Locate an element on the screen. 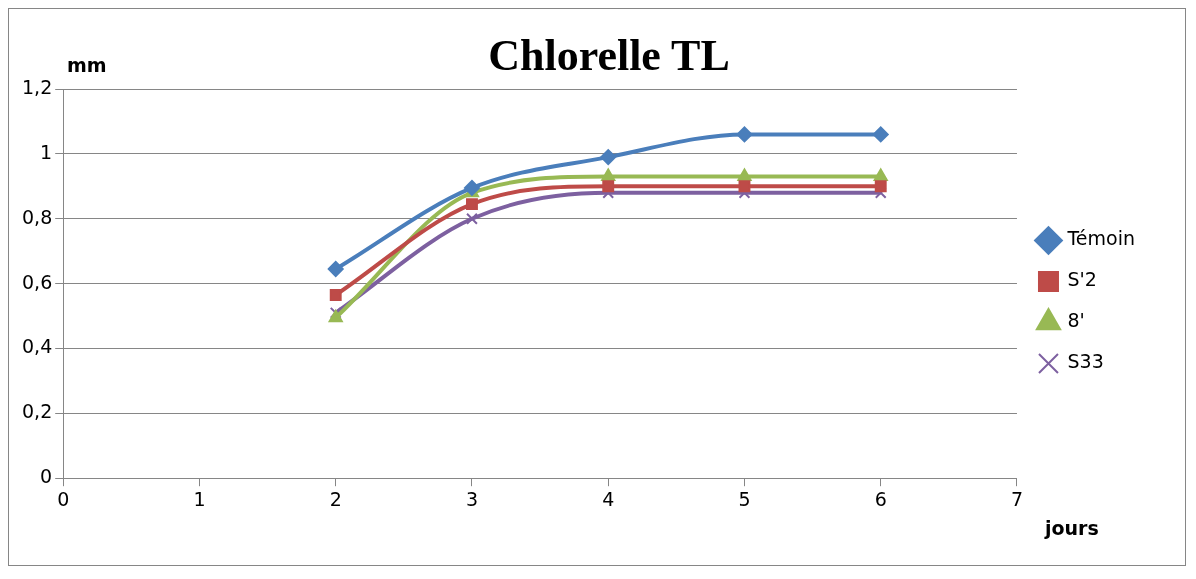 The width and height of the screenshot is (1196, 579). x-tick-label: 7 is located at coordinates (1017, 498).